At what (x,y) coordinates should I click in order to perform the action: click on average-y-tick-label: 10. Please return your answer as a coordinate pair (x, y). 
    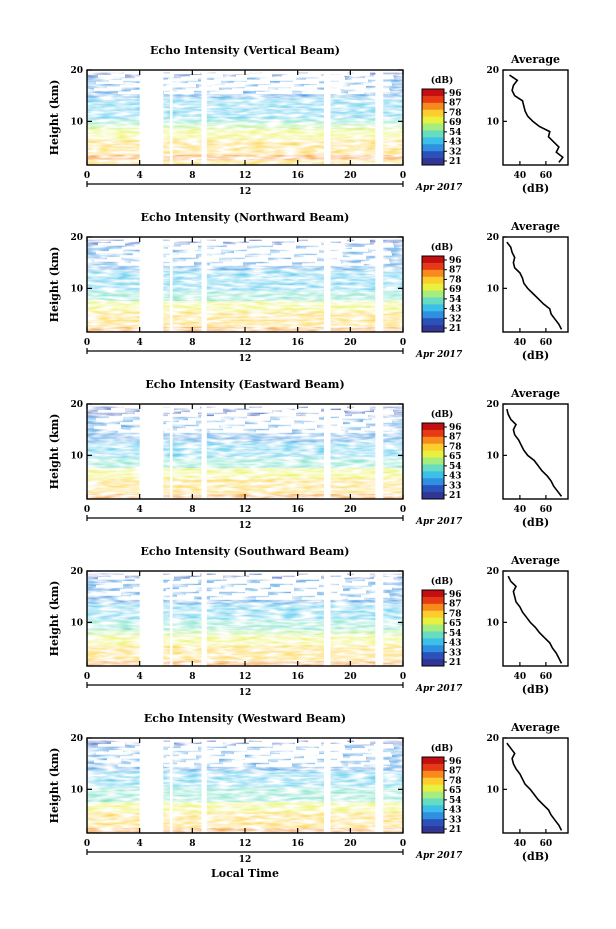
    Looking at the image, I should click on (492, 623).